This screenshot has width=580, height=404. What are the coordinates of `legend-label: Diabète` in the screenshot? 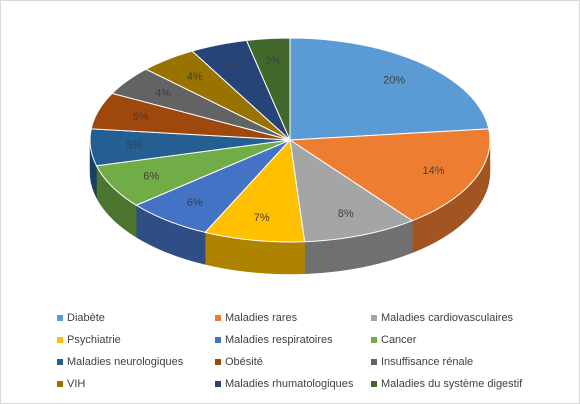 It's located at (86, 318).